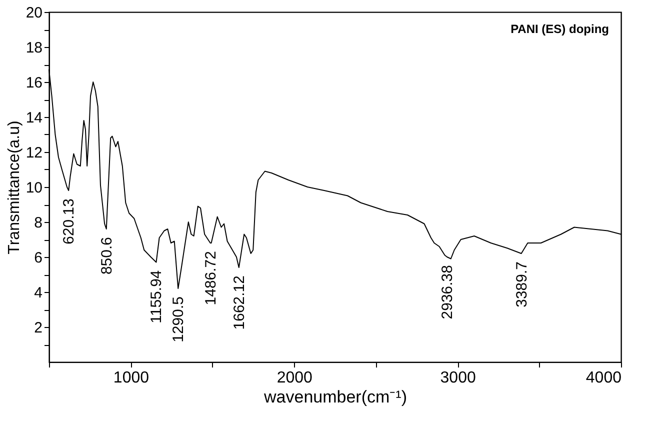  Describe the element at coordinates (604, 378) in the screenshot. I see `x-tick-label: 4000` at that location.